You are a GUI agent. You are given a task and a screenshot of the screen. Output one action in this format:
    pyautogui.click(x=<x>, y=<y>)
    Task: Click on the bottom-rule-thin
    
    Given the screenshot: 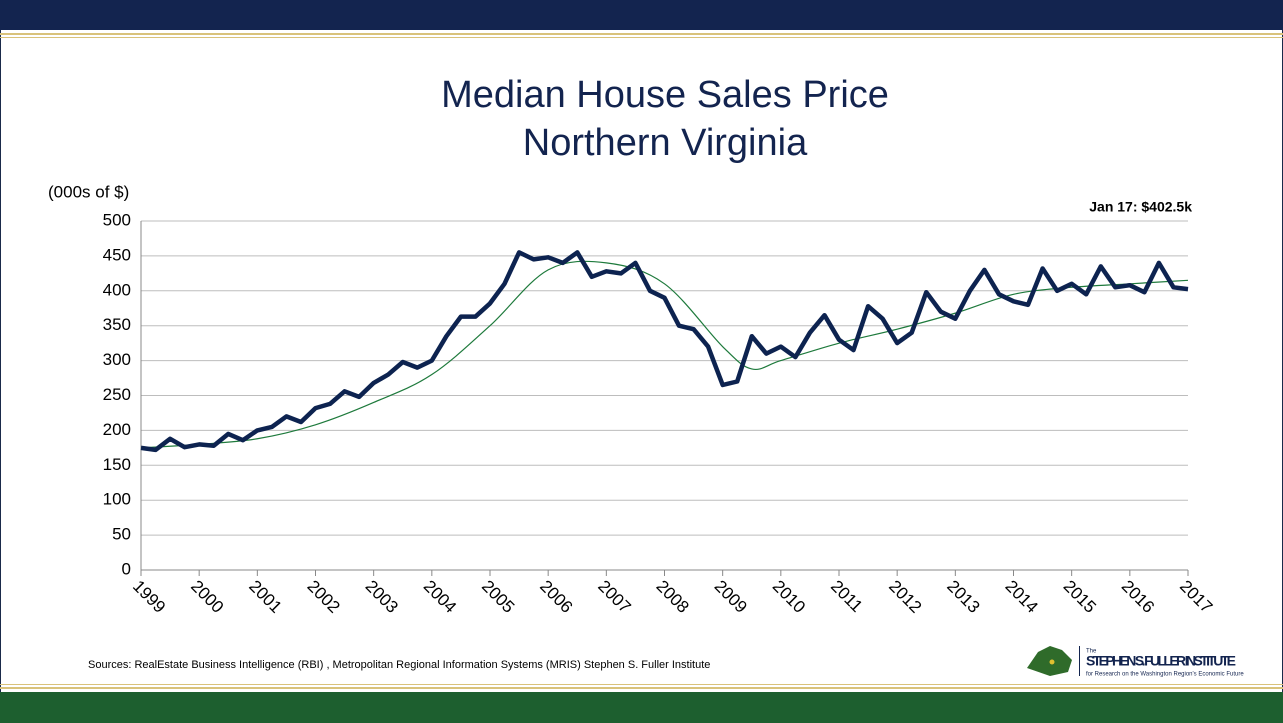 What is the action you would take?
    pyautogui.click(x=641, y=684)
    